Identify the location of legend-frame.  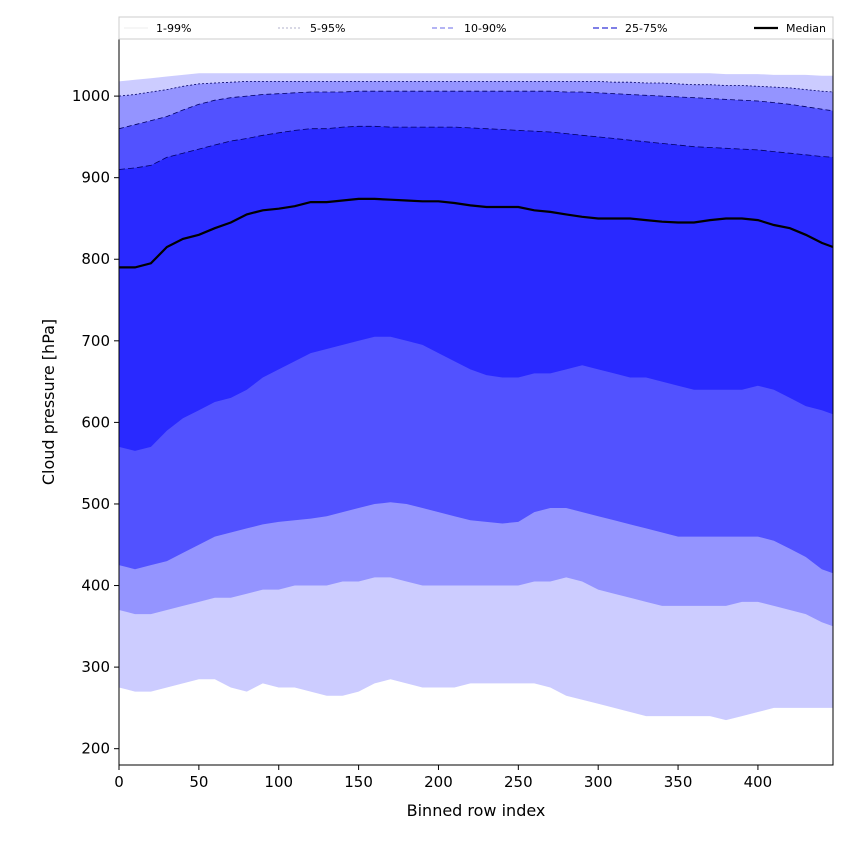
(476, 28).